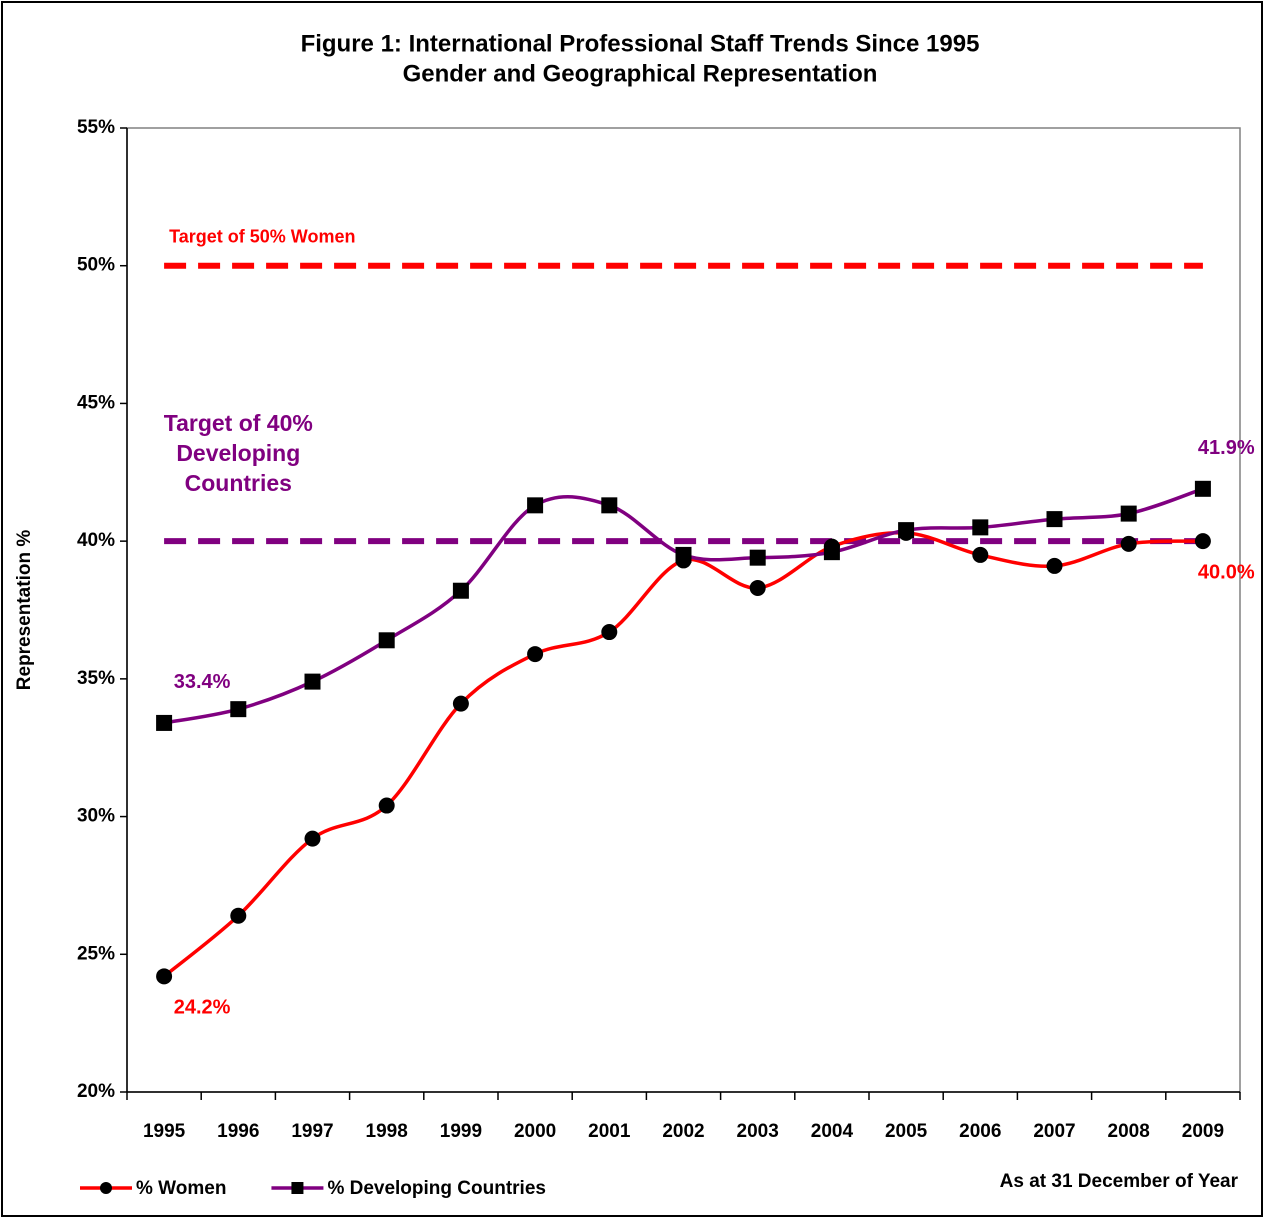 This screenshot has width=1266, height=1218. What do you see at coordinates (1129, 1131) in the screenshot?
I see `x-tick-label: 2008` at bounding box center [1129, 1131].